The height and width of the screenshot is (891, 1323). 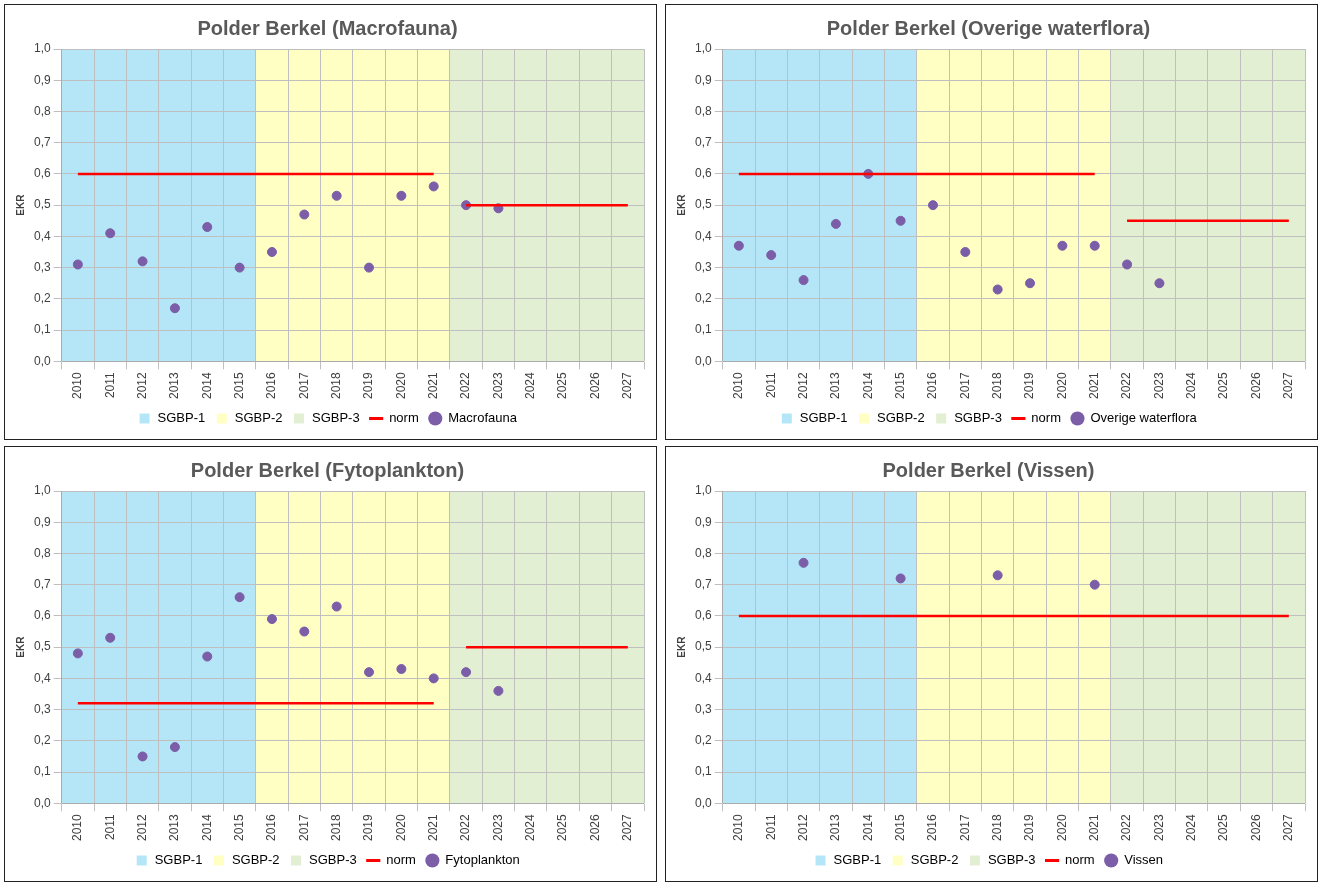 I want to click on chart-title: Polder Berkel (Macrofauna), so click(x=327, y=27).